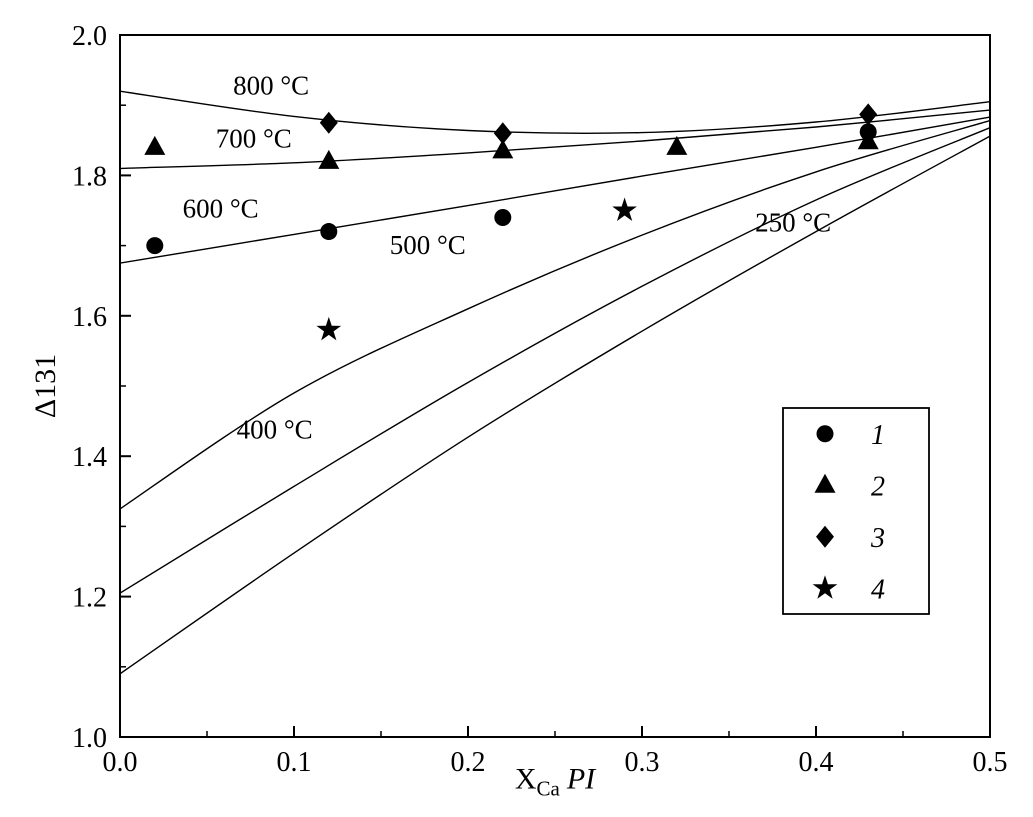 The width and height of the screenshot is (1033, 817). I want to click on x-tick-label: 0.3, so click(642, 762).